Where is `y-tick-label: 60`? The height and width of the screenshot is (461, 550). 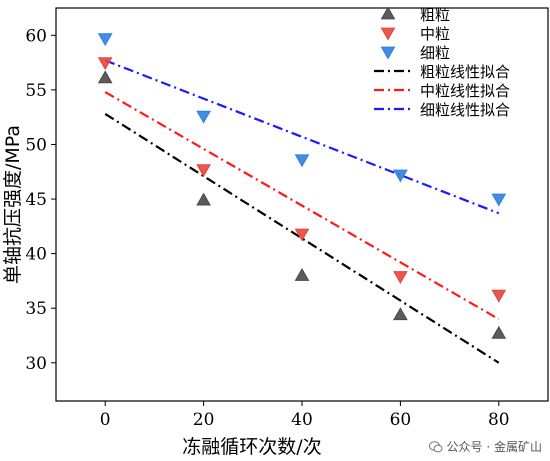 y-tick-label: 60 is located at coordinates (36, 36).